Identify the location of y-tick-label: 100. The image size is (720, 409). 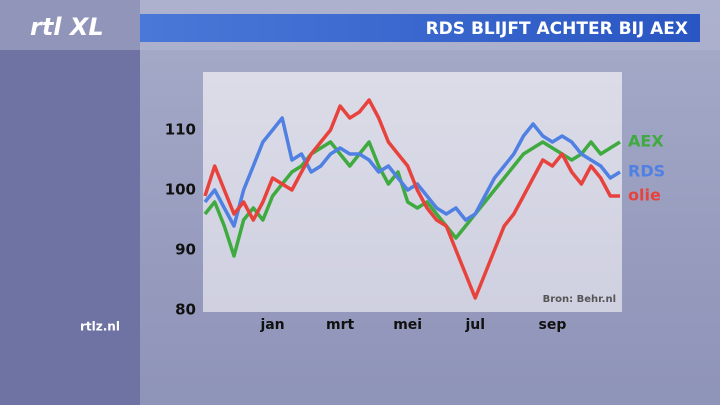
(180, 190).